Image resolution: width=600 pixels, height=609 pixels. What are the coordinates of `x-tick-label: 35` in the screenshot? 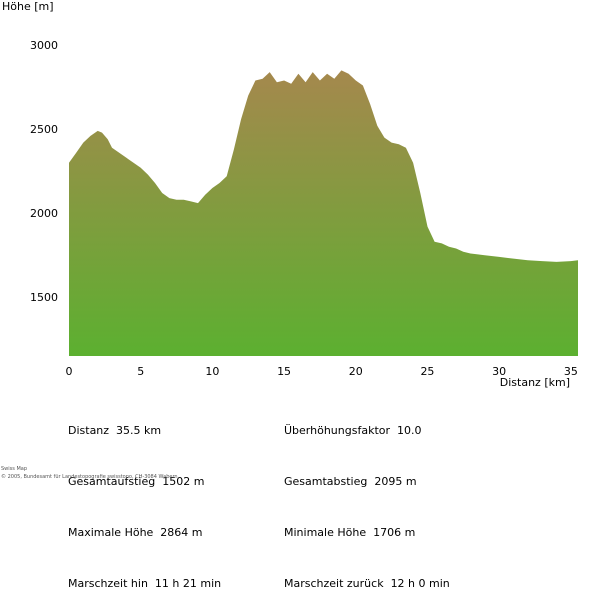 It's located at (571, 371).